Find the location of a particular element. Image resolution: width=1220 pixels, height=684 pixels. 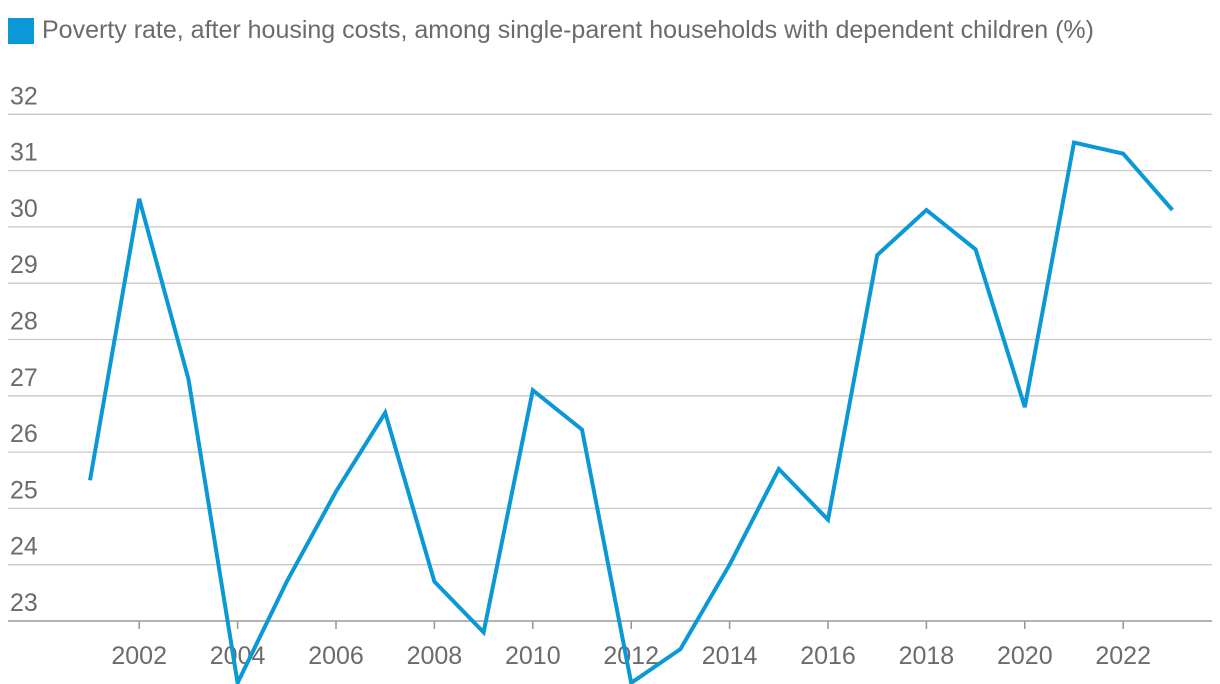

y-tick-label: 25 is located at coordinates (24, 490).